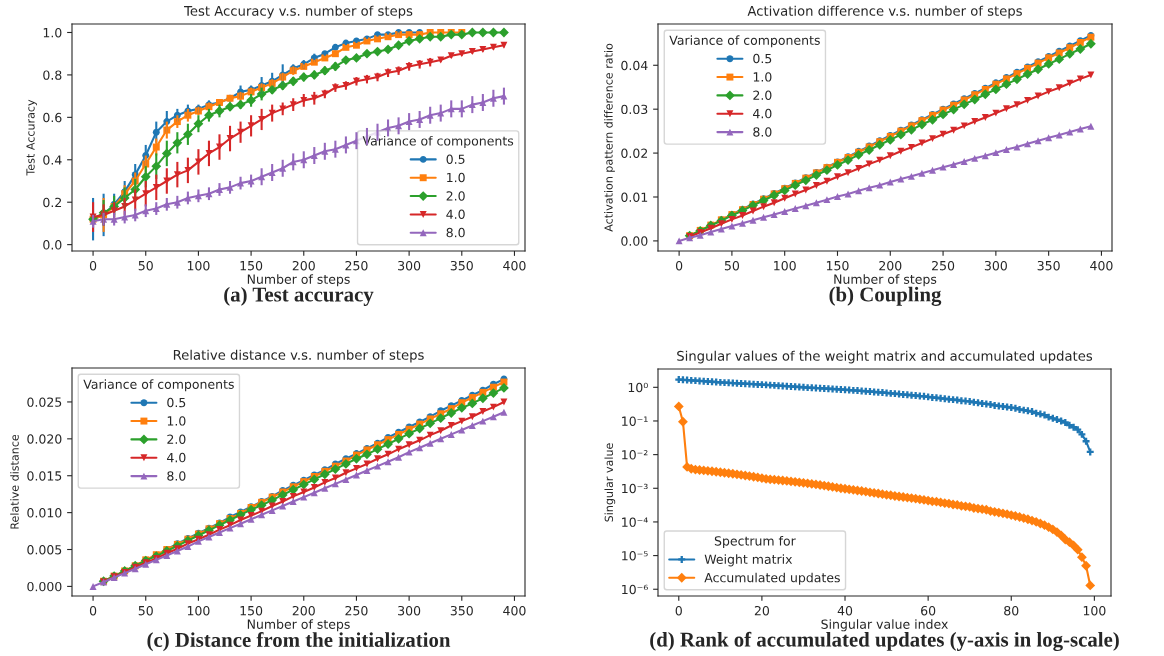  Describe the element at coordinates (635, 522) in the screenshot. I see `y-tick-label: 10⁻⁴` at that location.